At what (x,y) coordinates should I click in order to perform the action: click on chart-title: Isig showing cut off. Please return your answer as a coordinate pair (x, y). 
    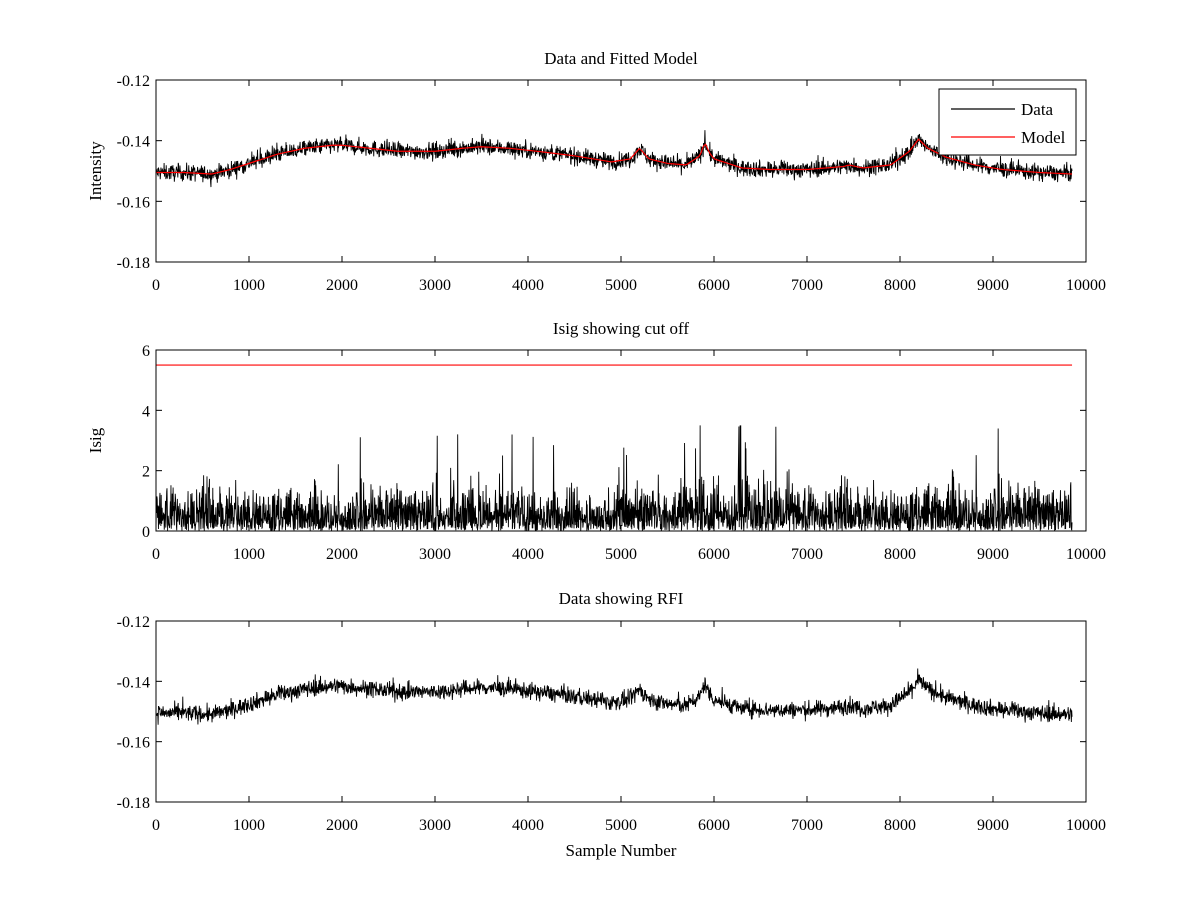
    Looking at the image, I should click on (621, 328).